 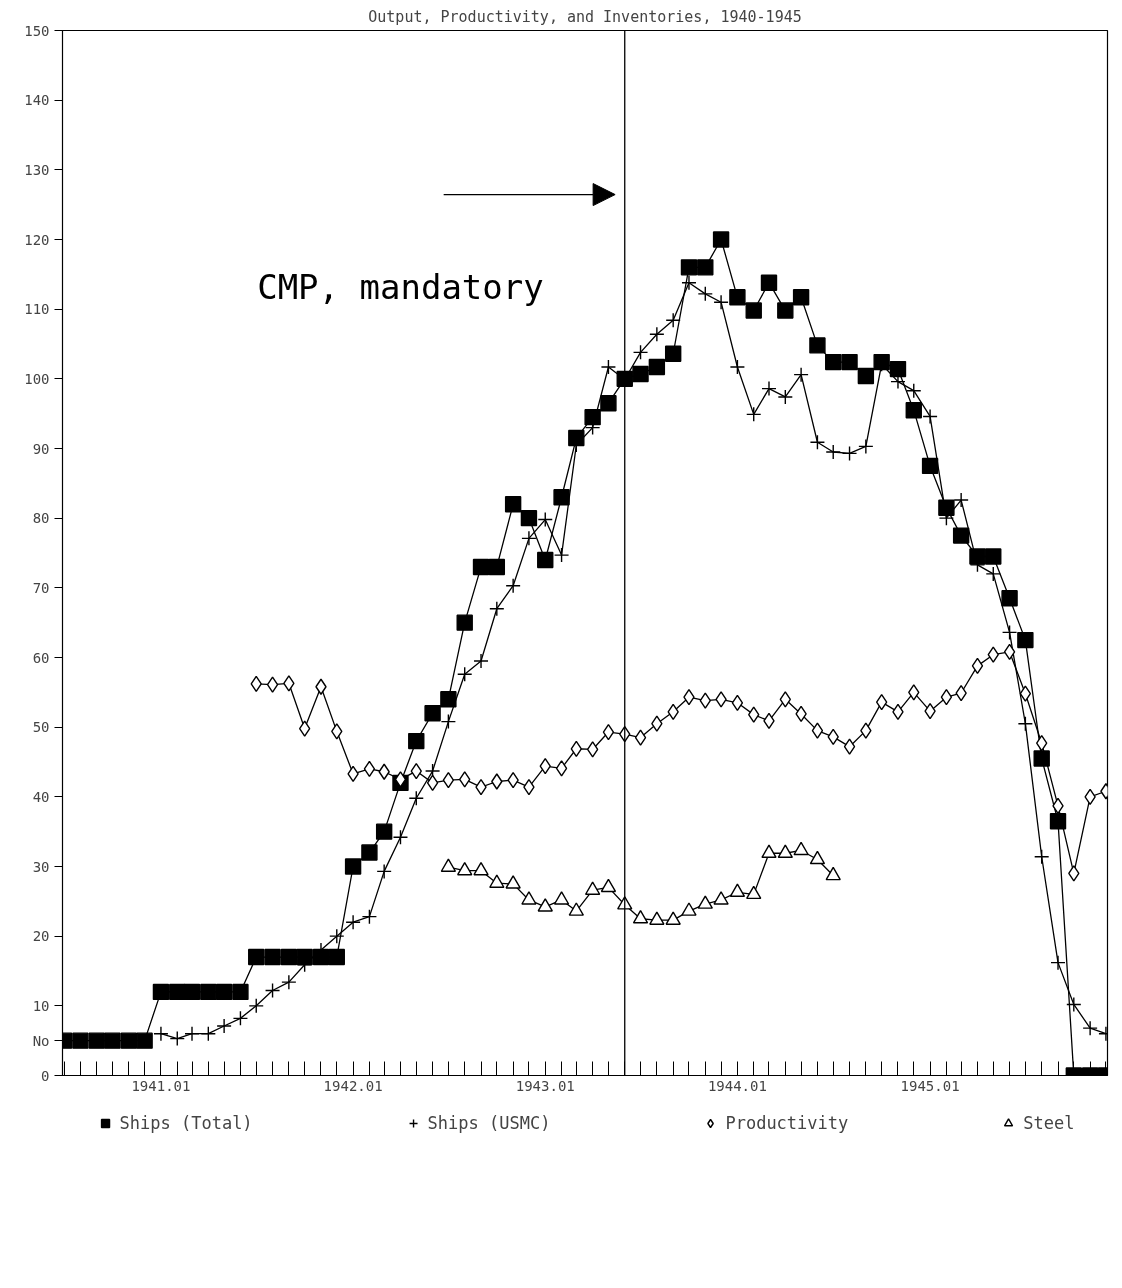 I want to click on y-tick-label: 120, so click(x=37, y=239).